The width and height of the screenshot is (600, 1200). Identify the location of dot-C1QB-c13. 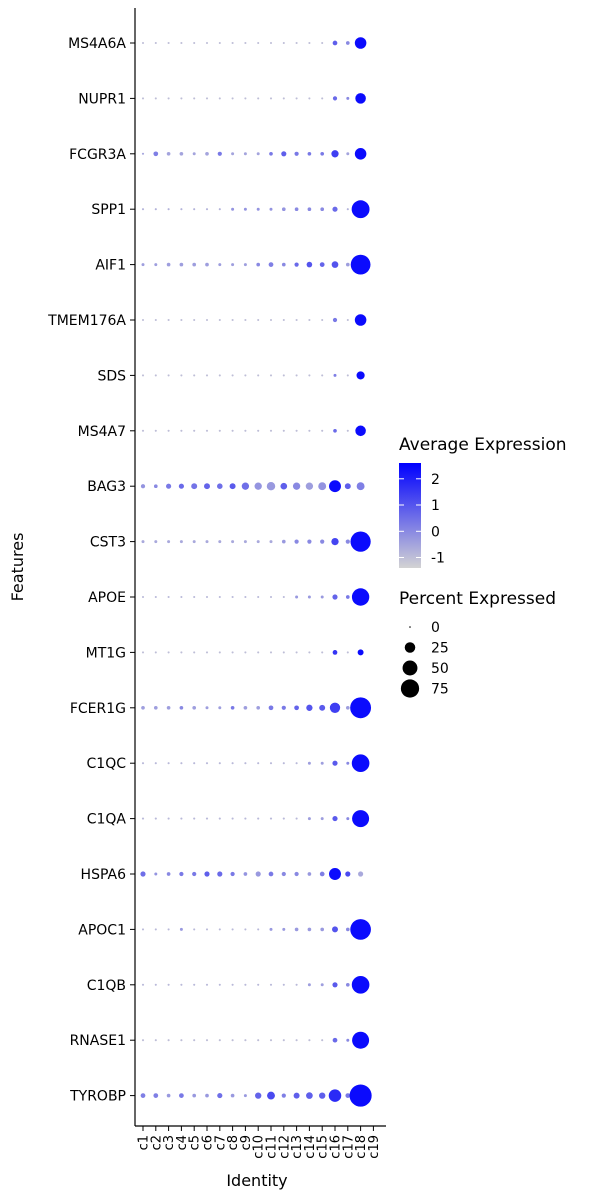
(296, 984).